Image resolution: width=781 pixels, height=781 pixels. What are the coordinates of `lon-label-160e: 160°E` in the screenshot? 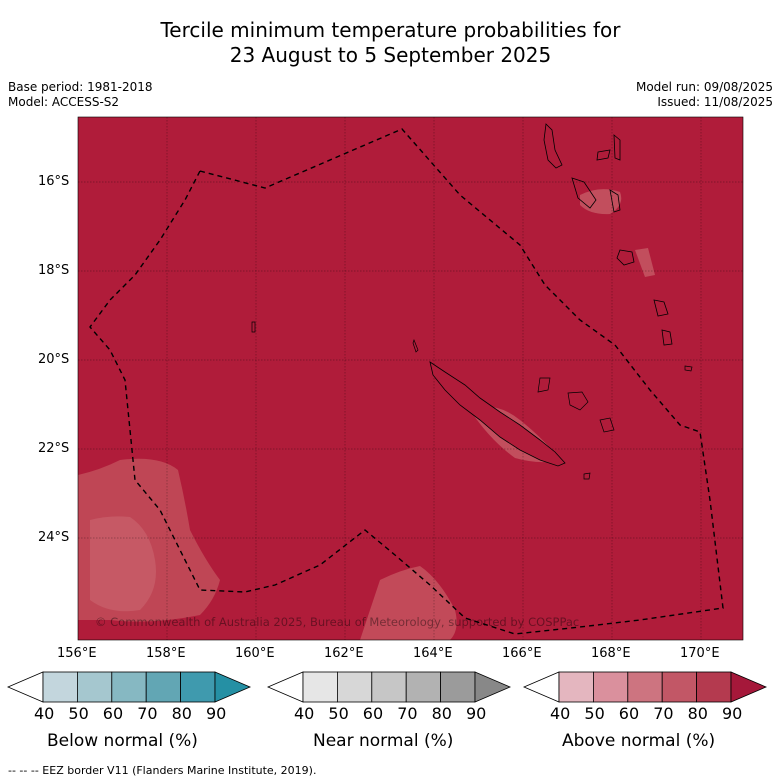 It's located at (255, 653).